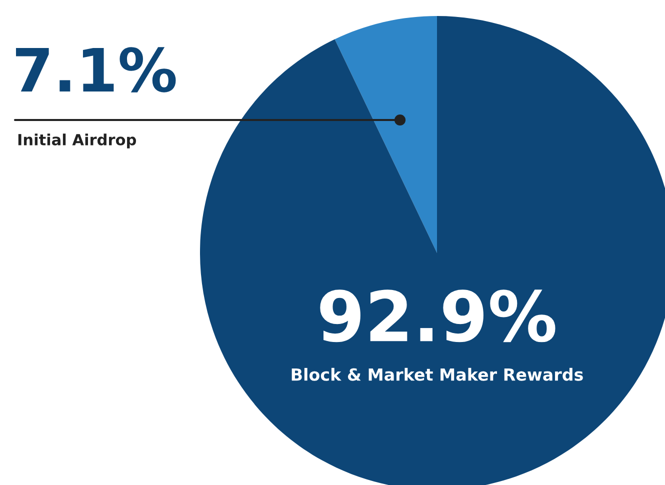  Describe the element at coordinates (437, 374) in the screenshot. I see `slice-label: Block & Market Maker Rewards` at that location.